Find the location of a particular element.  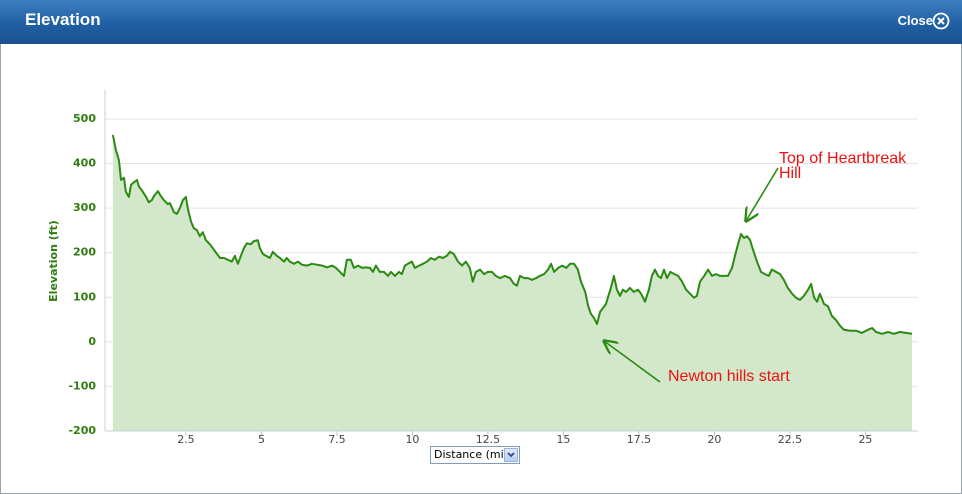

y-tick-label: 100 is located at coordinates (84, 296).